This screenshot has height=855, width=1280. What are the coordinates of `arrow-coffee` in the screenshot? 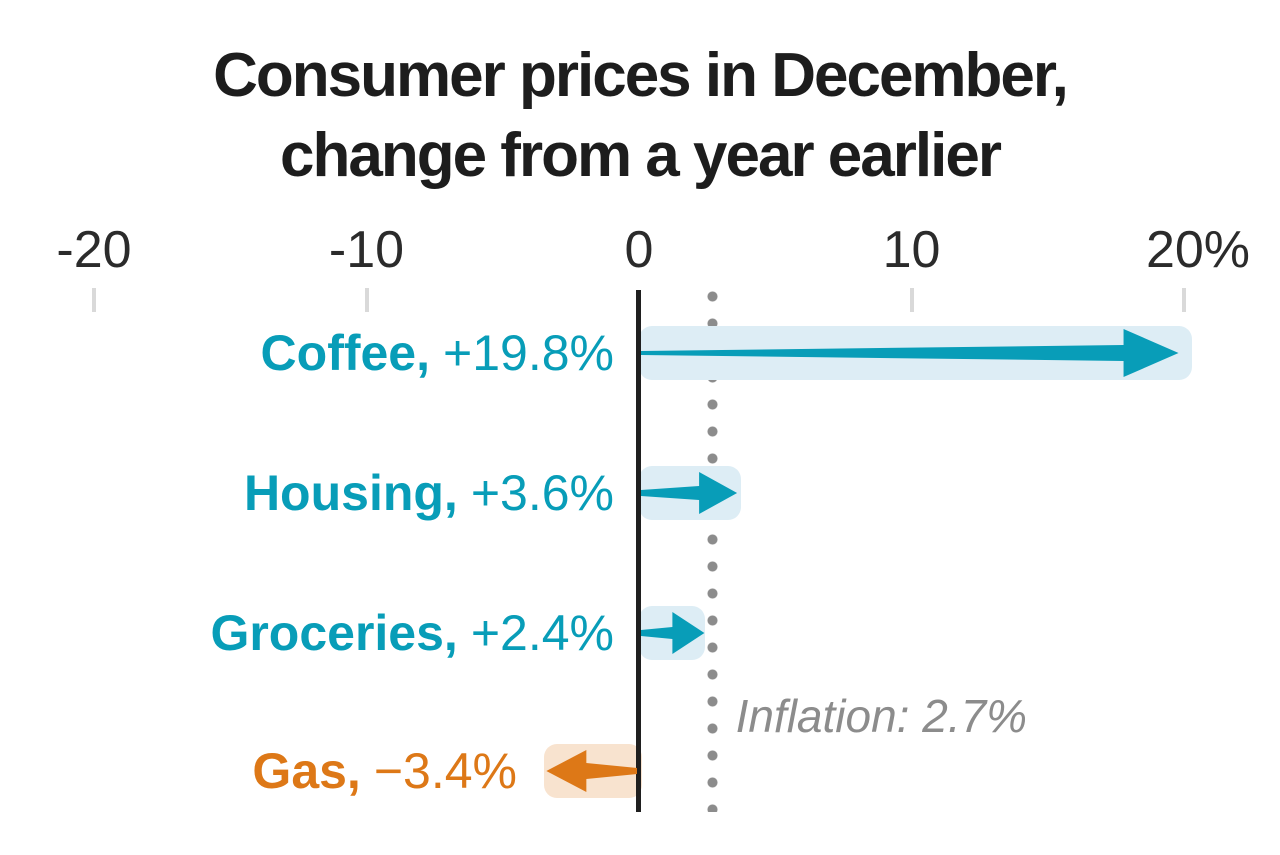 It's located at (910, 353).